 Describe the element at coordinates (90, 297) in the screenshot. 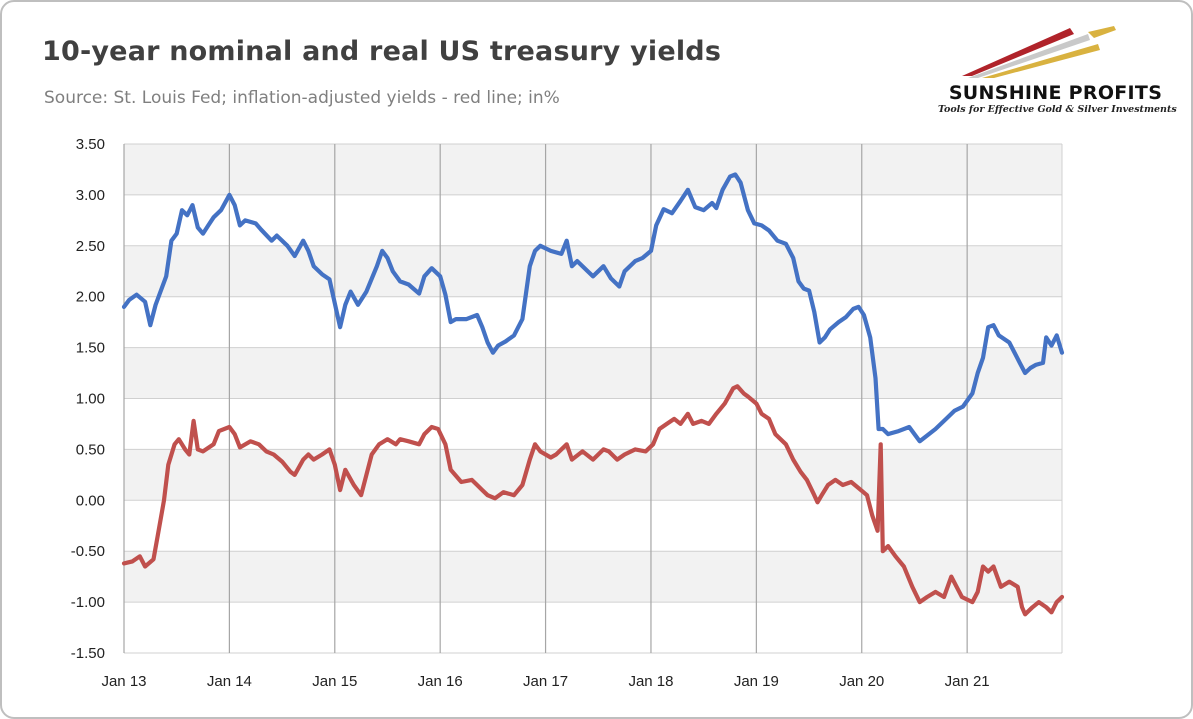

I see `y-tick-label: 2.00` at that location.